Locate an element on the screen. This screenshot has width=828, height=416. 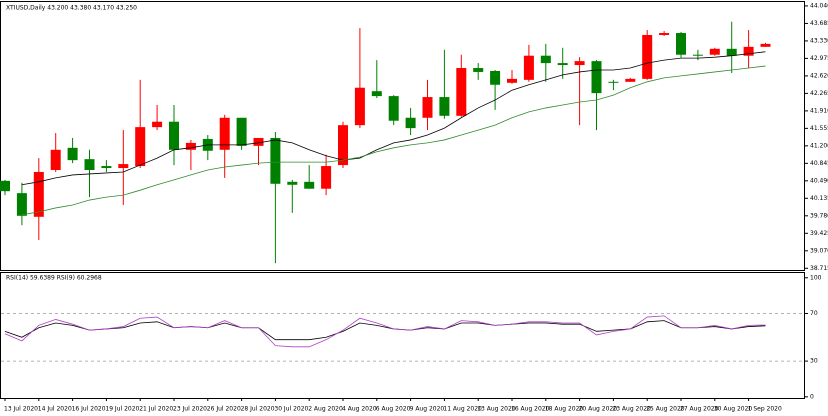
x-tick-label: 20 Aug 2020 is located at coordinates (598, 409).